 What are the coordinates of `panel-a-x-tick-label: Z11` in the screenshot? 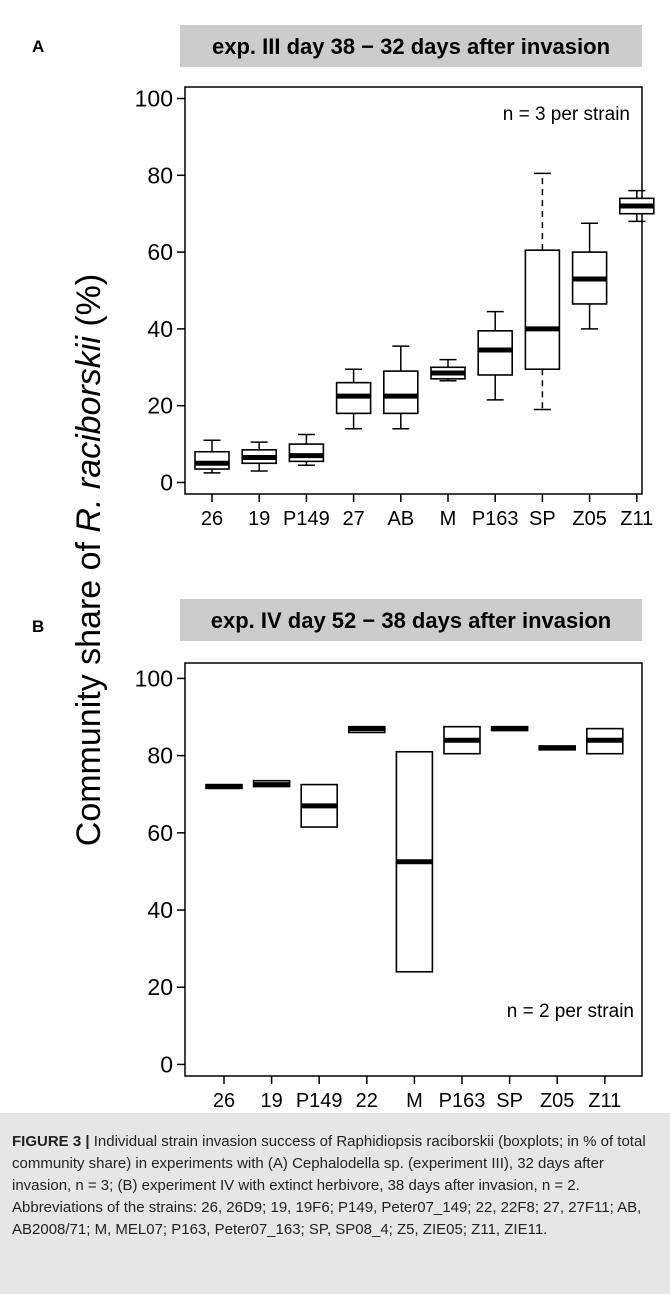 It's located at (636, 519).